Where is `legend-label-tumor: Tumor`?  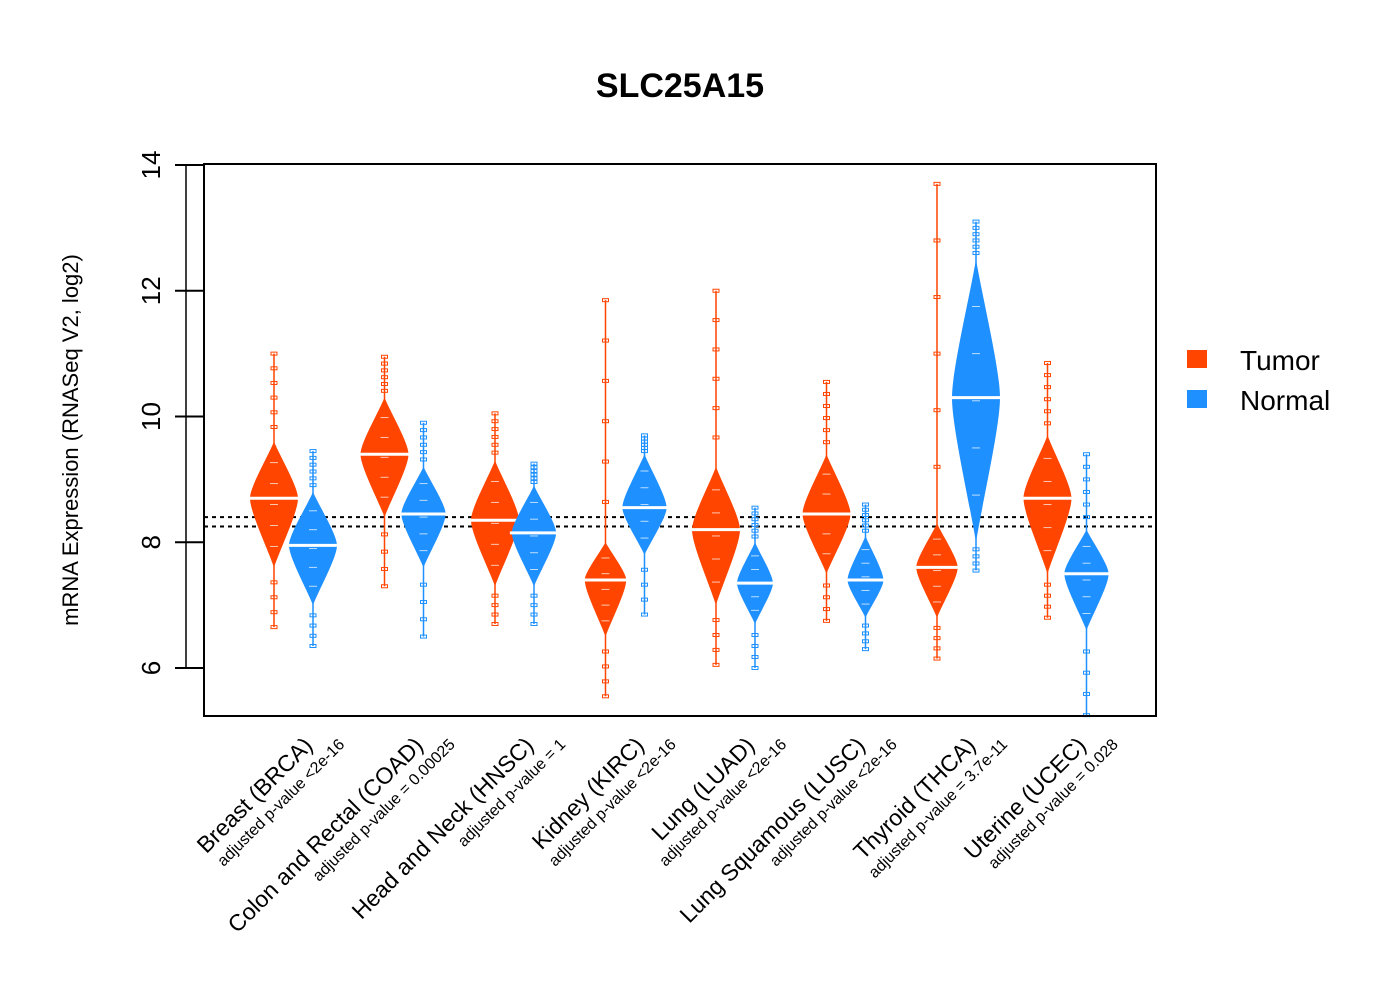
legend-label-tumor: Tumor is located at coordinates (1280, 360).